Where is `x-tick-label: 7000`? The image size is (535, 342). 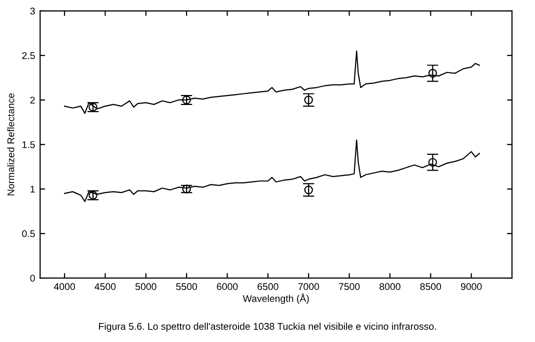 x-tick-label: 7000 is located at coordinates (309, 286).